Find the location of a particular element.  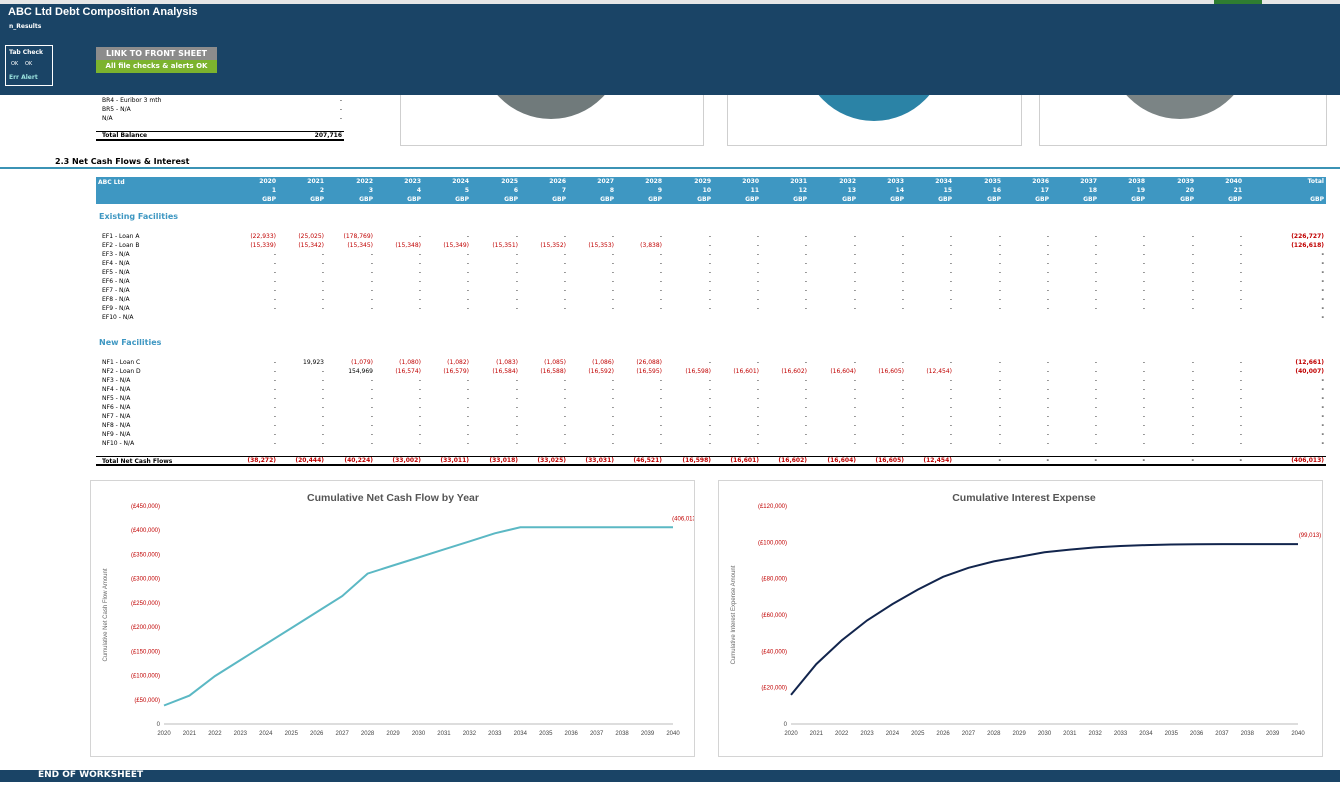

year-header: 2032 is located at coordinates (847, 181).